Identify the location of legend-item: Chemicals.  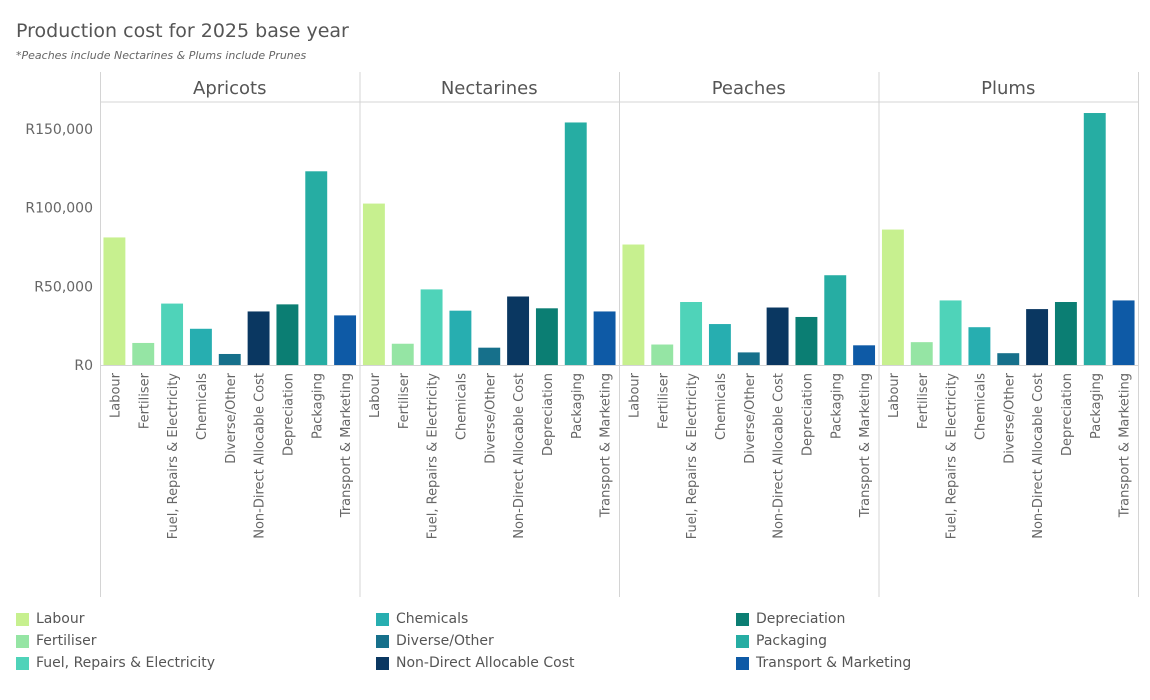
(475, 619).